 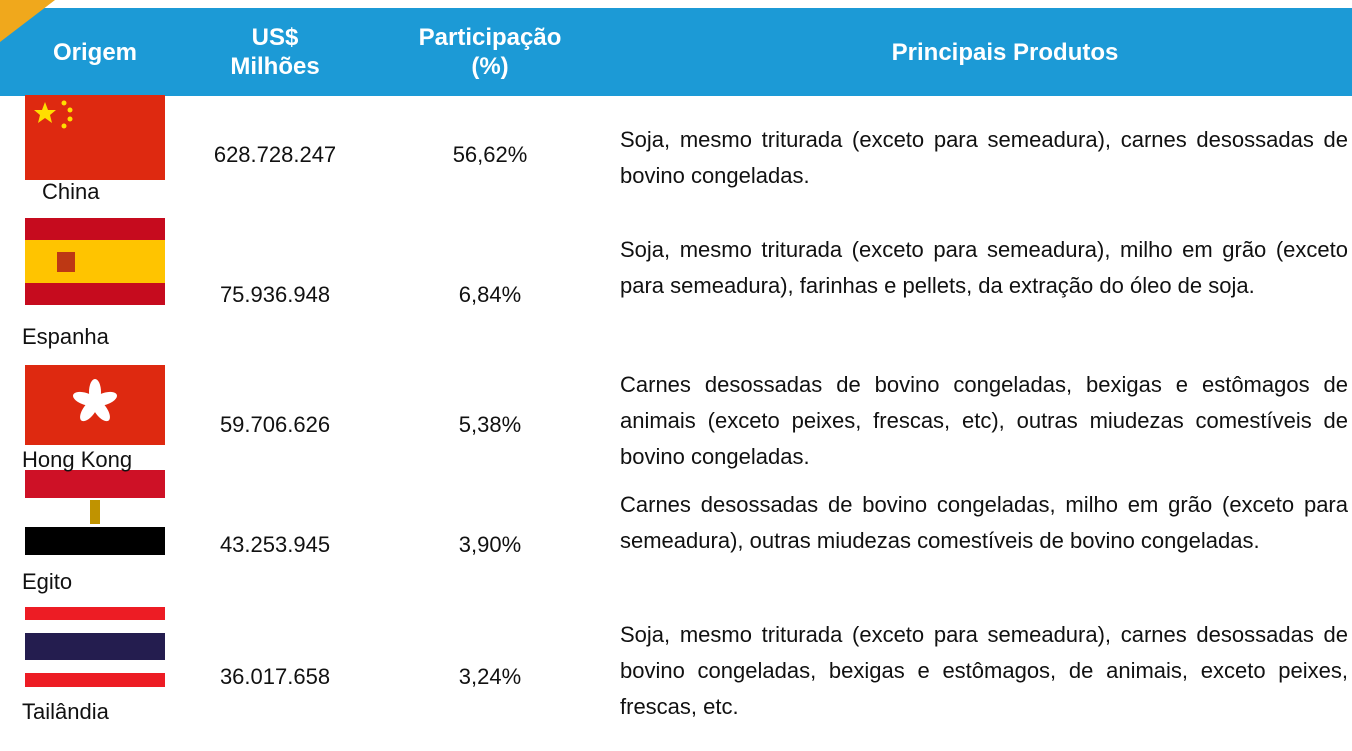 I want to click on share: 56,62%, so click(x=490, y=154).